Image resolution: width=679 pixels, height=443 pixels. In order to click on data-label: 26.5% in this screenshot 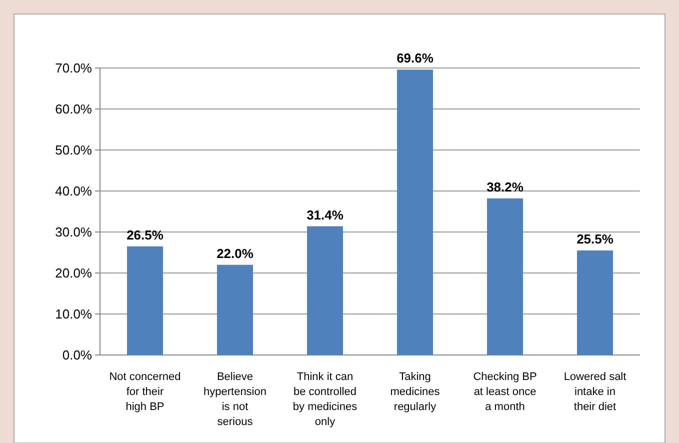, I will do `click(145, 234)`.